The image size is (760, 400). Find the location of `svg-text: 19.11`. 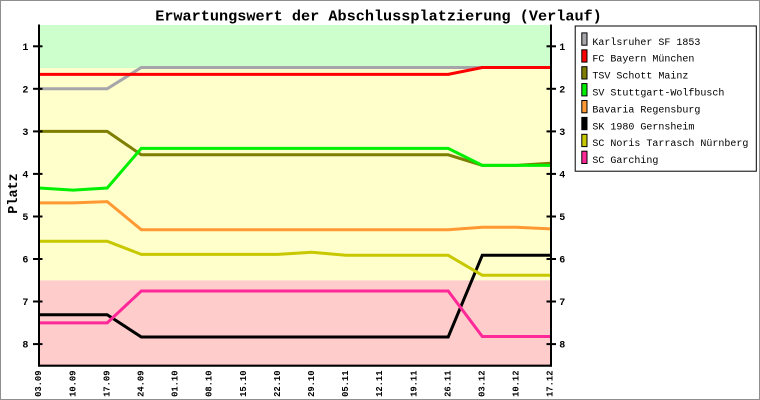

svg-text: 19.11 is located at coordinates (414, 384).